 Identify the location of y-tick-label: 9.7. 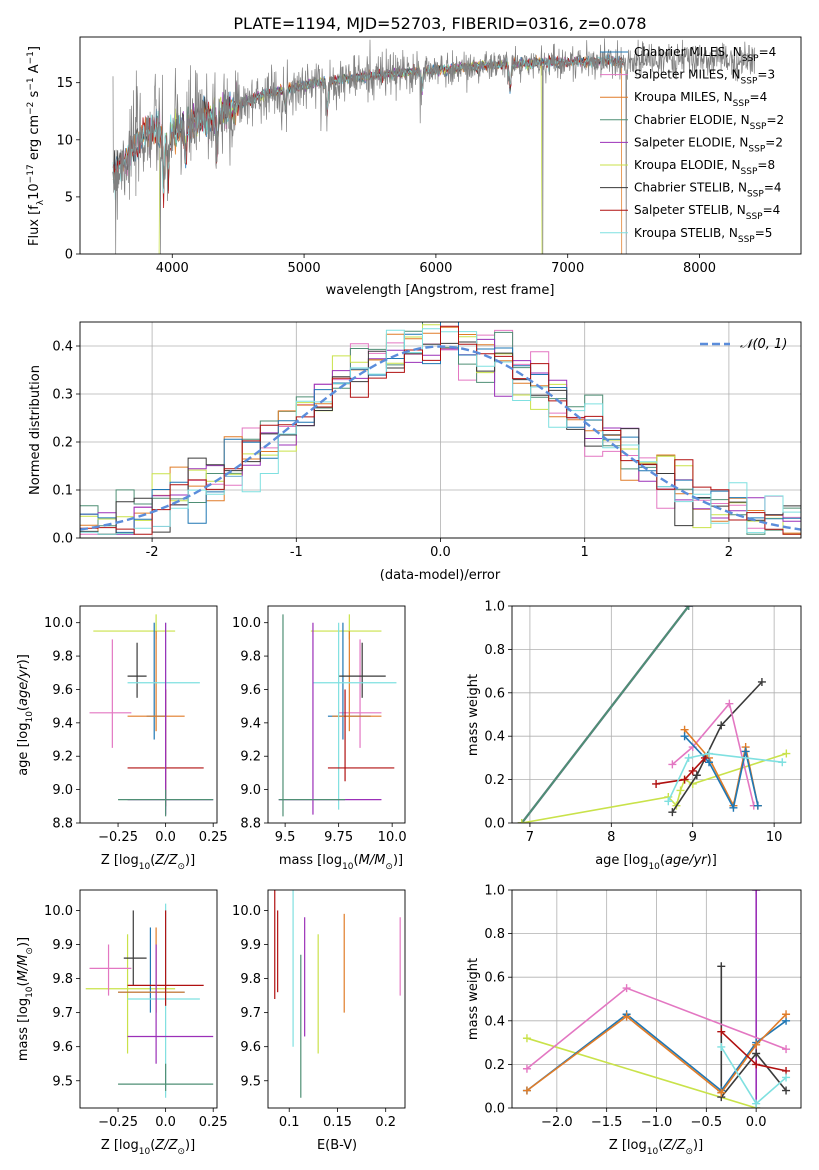
(250, 1013).